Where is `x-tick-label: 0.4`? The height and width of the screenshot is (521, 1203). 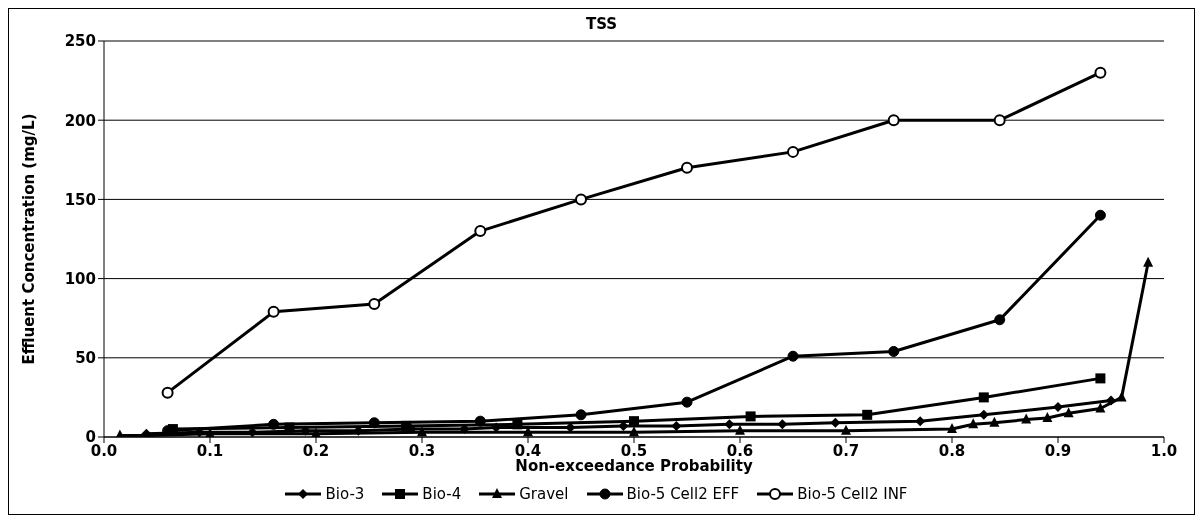 x-tick-label: 0.4 is located at coordinates (528, 450).